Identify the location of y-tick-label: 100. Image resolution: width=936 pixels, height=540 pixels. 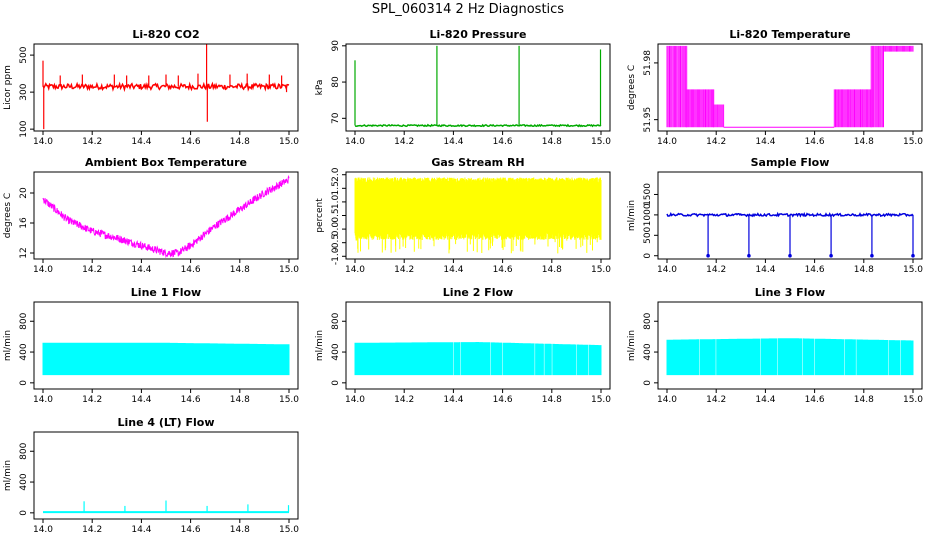
(24, 128).